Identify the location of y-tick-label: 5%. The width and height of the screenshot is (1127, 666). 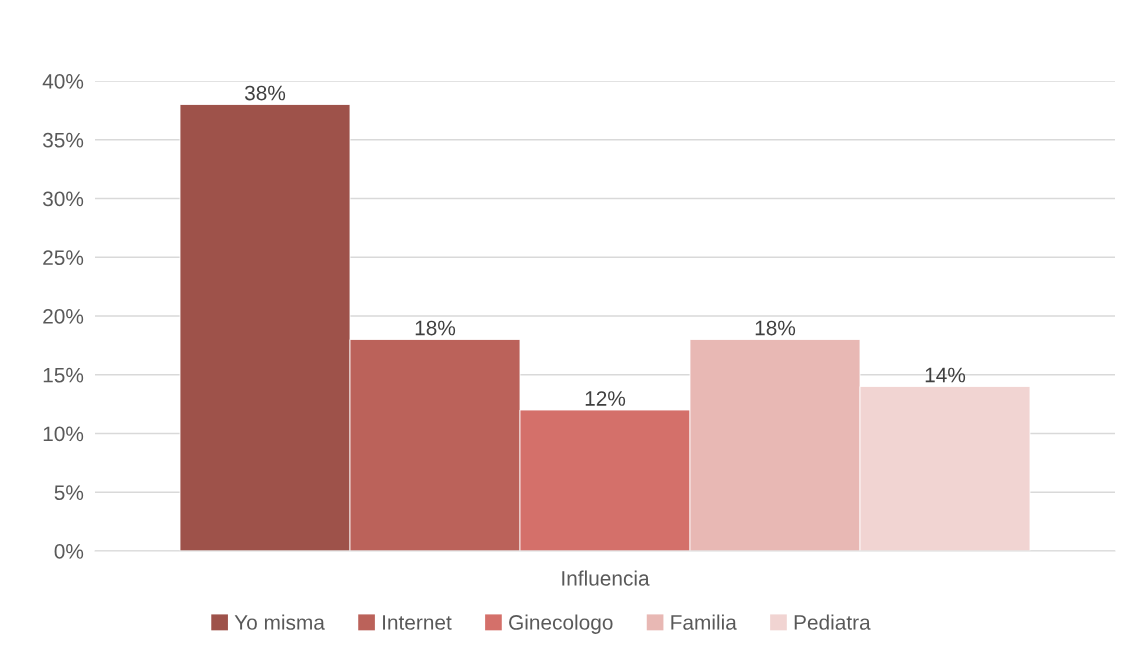
(69, 492).